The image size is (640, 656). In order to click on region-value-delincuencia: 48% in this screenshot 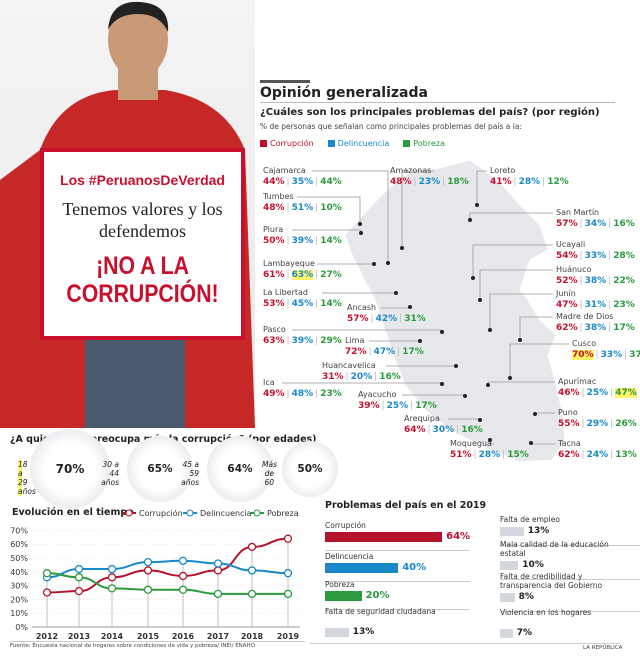, I will do `click(302, 394)`.